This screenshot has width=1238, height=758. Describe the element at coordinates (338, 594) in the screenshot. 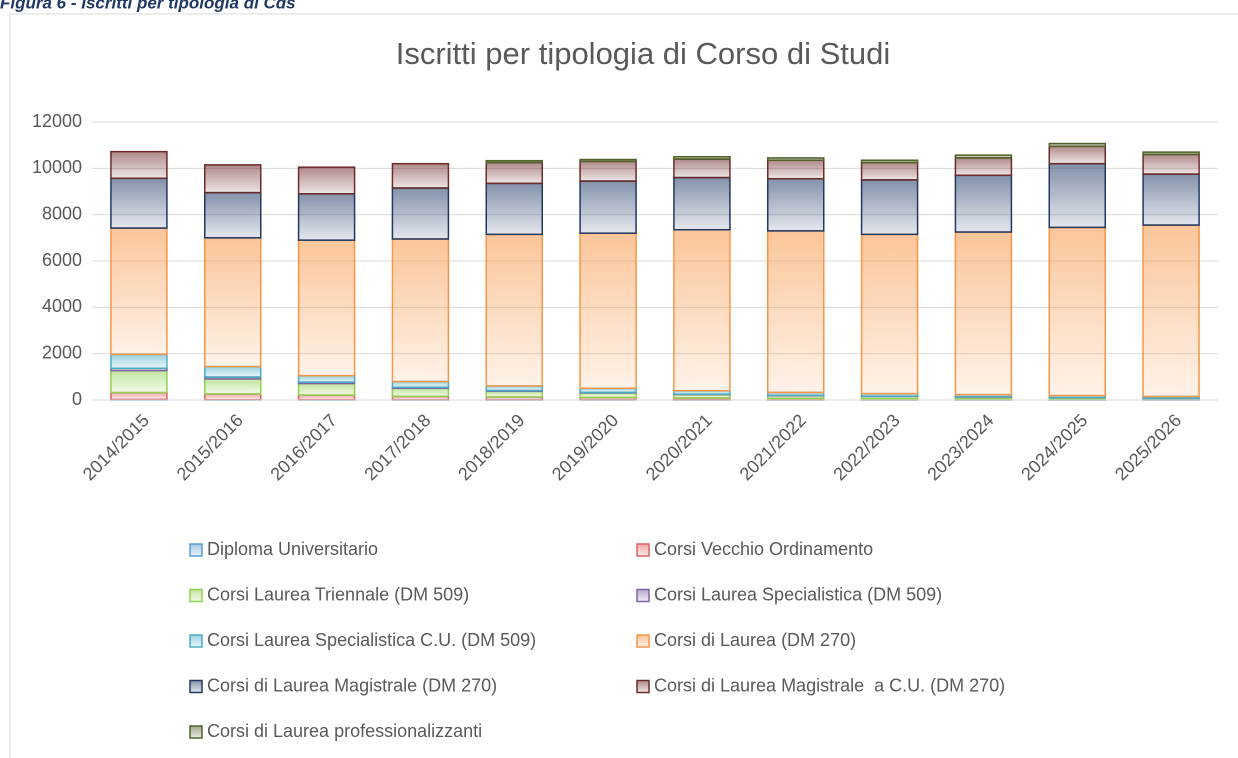

I see `legend-label: Corsi Laurea Triennale (DM 509)` at that location.